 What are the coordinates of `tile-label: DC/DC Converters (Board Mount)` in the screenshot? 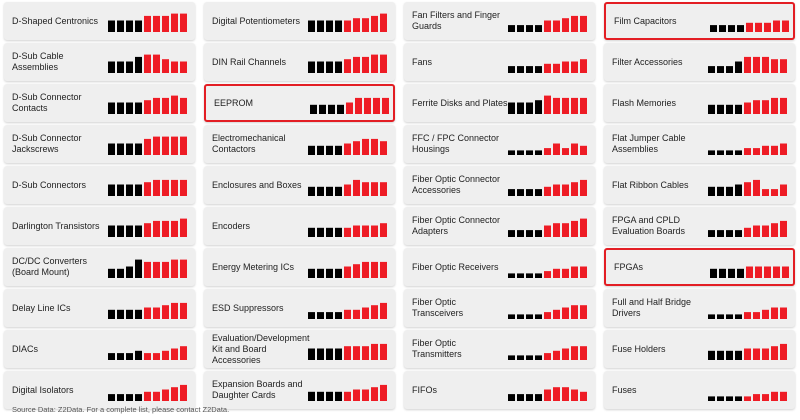 It's located at (50, 266).